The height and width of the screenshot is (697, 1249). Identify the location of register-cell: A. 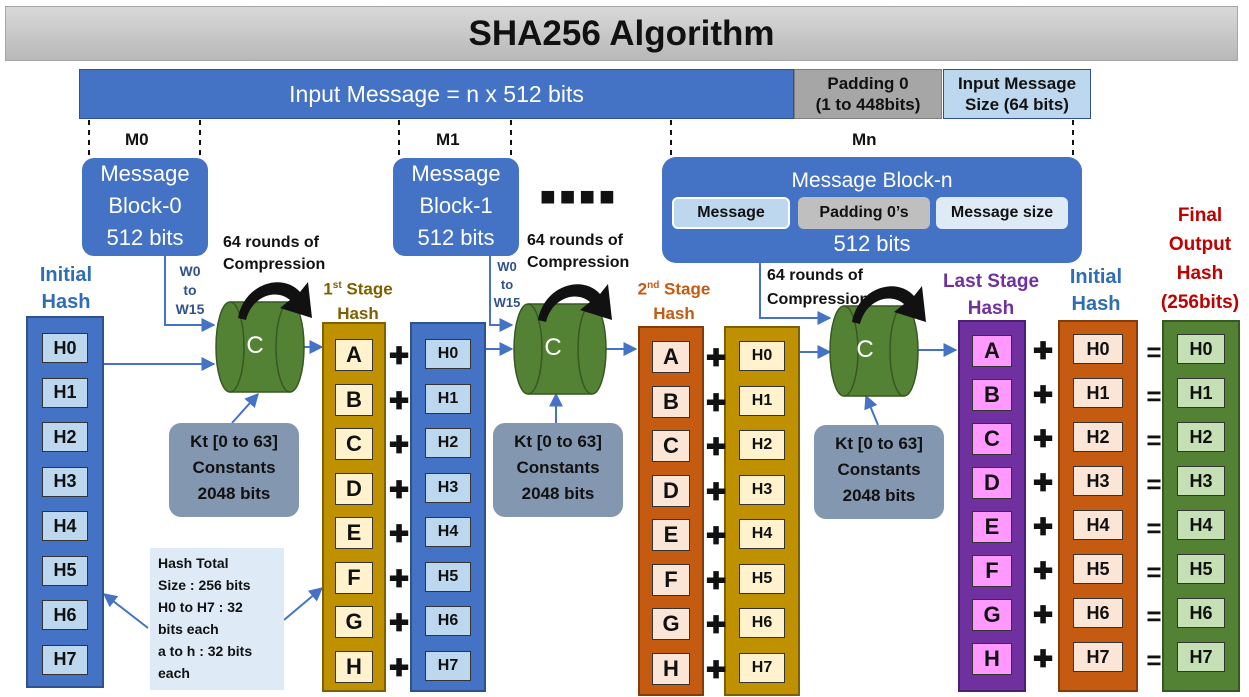
(992, 351).